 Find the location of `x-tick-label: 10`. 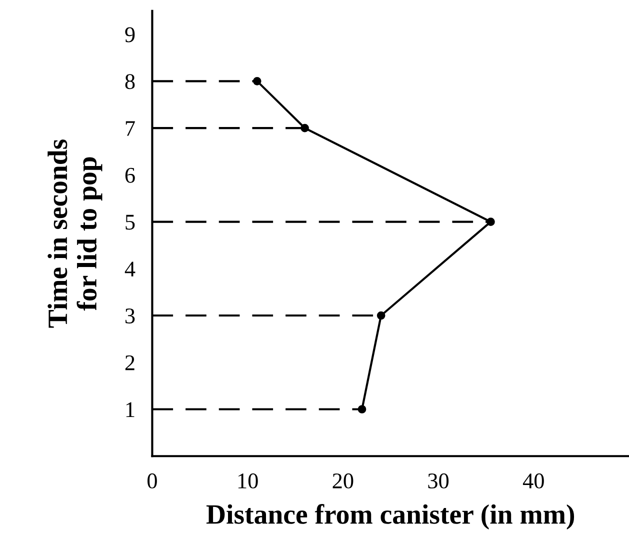

x-tick-label: 10 is located at coordinates (248, 480).